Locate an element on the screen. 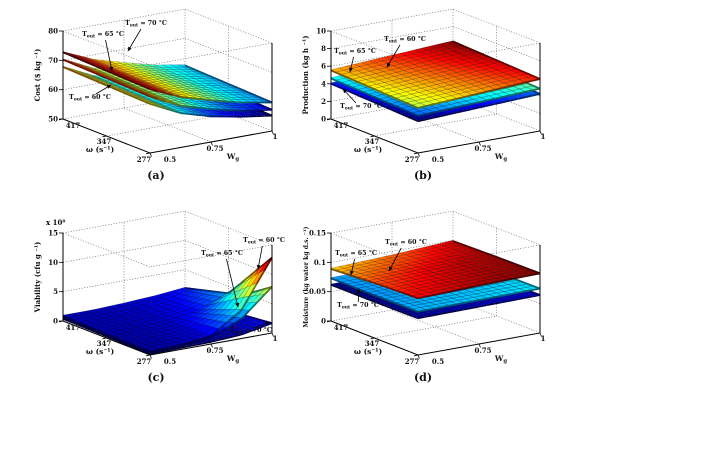 The width and height of the screenshot is (720, 450). z-tick-a: 70 is located at coordinates (53, 60).